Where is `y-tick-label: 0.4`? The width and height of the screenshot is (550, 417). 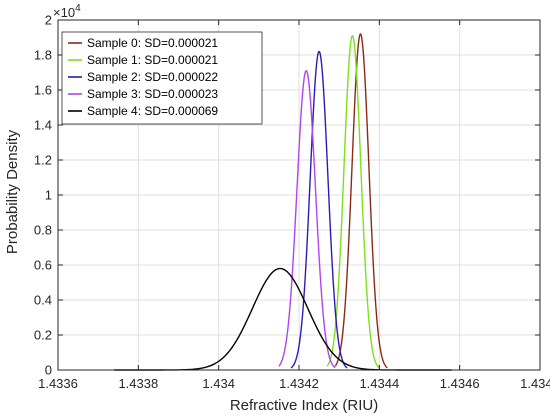
y-tick-label: 0.4 is located at coordinates (43, 300).